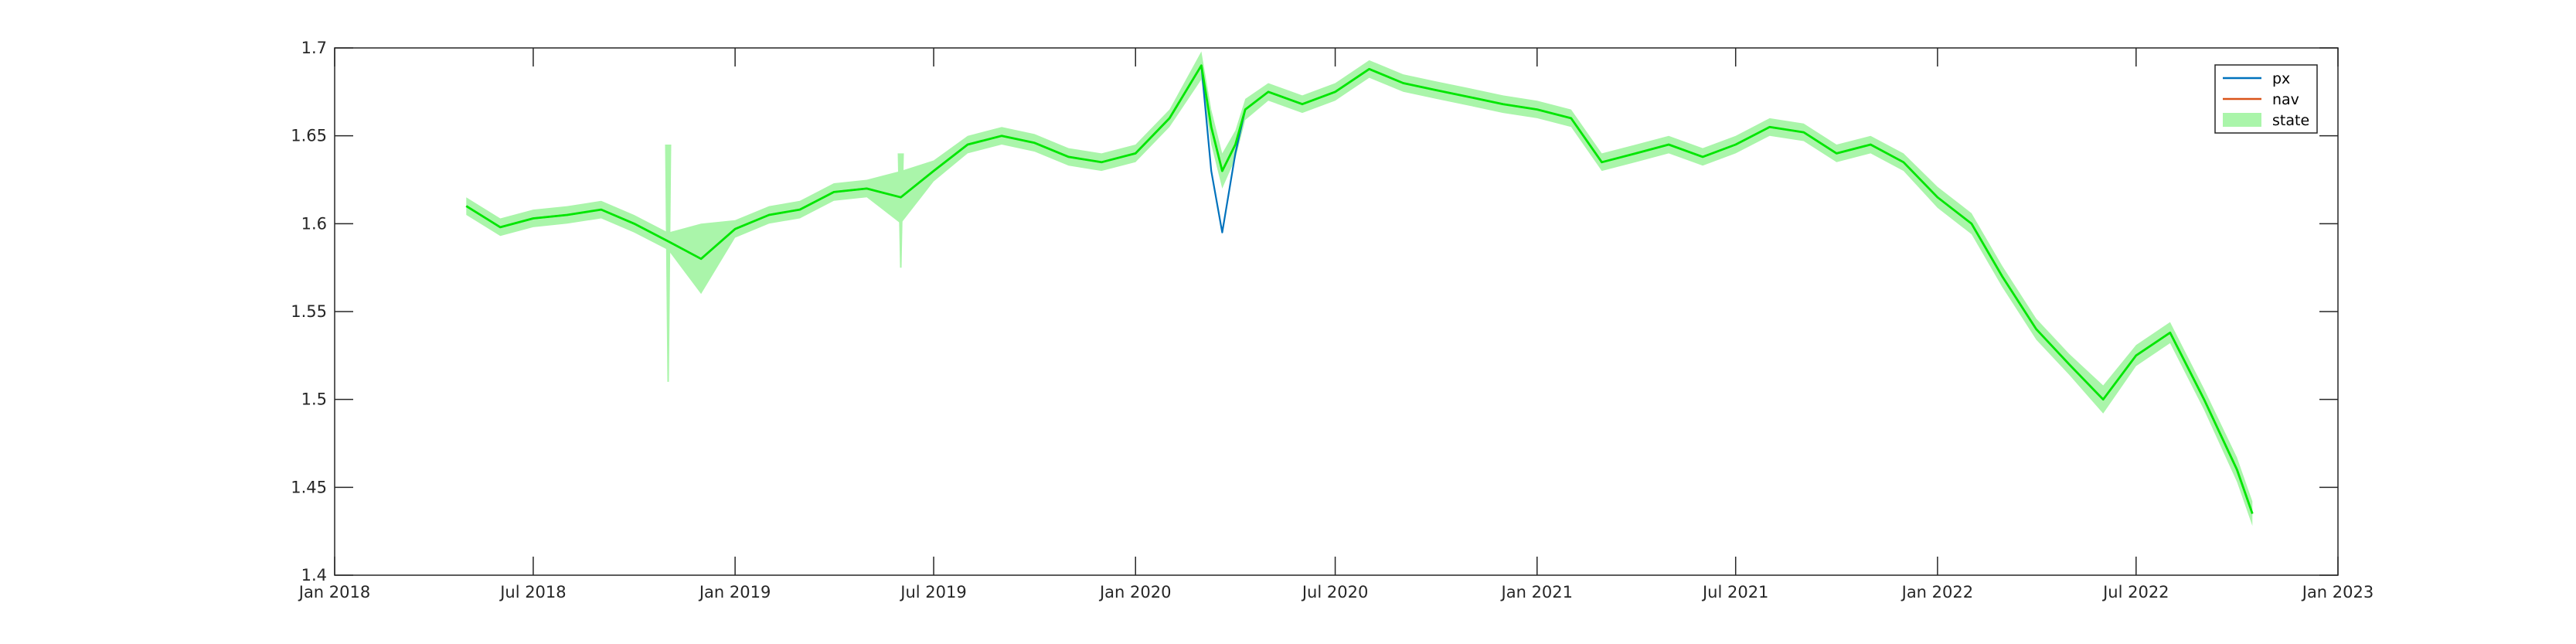 The image size is (2576, 644). I want to click on legend: px nav state, so click(2266, 99).